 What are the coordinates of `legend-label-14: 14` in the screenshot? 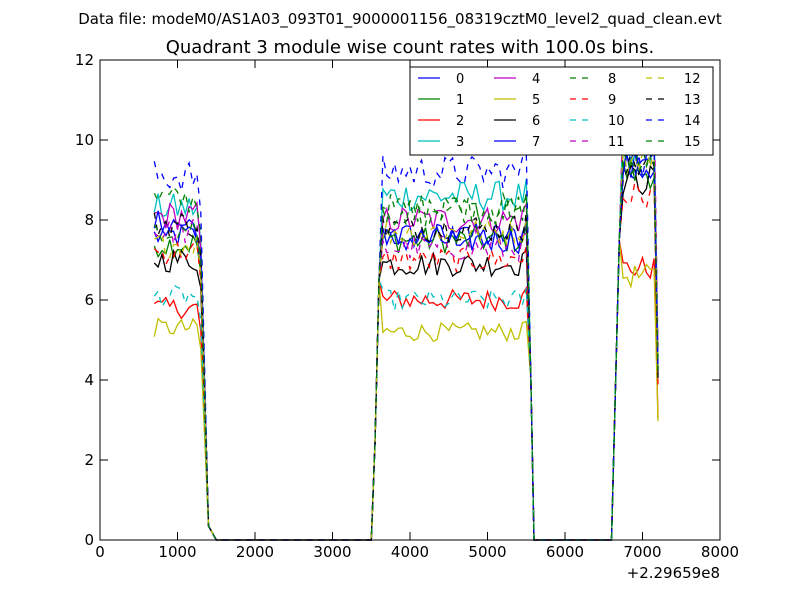 It's located at (692, 121).